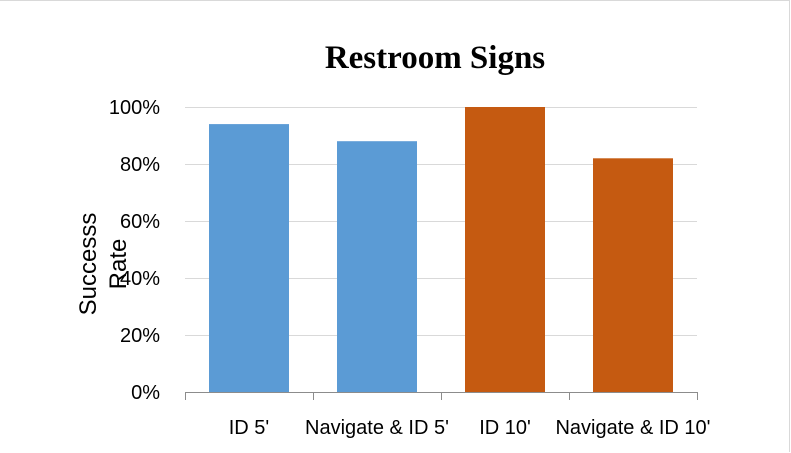 The height and width of the screenshot is (453, 791). I want to click on axes, so click(441, 396).